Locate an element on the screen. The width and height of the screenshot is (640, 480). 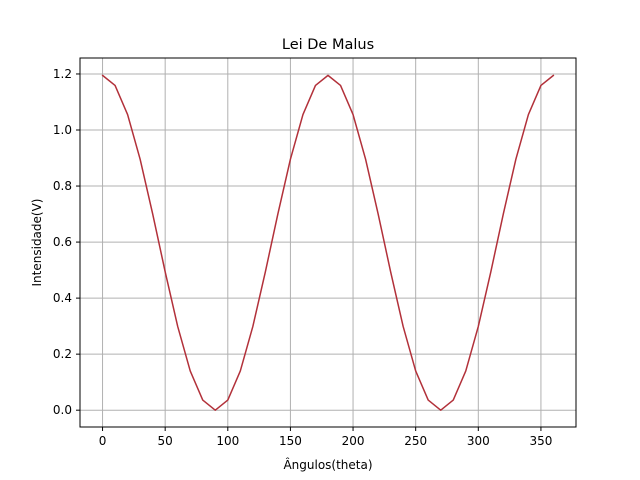
y-tick-label: 0.6 is located at coordinates (62, 242).